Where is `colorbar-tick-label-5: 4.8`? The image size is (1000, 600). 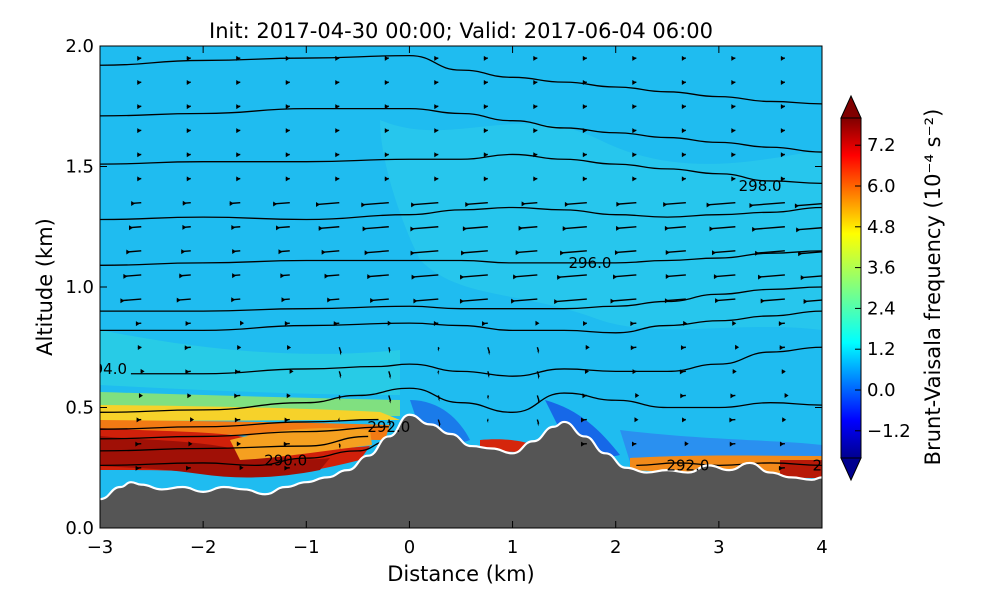
colorbar-tick-label-5: 4.8 is located at coordinates (881, 227).